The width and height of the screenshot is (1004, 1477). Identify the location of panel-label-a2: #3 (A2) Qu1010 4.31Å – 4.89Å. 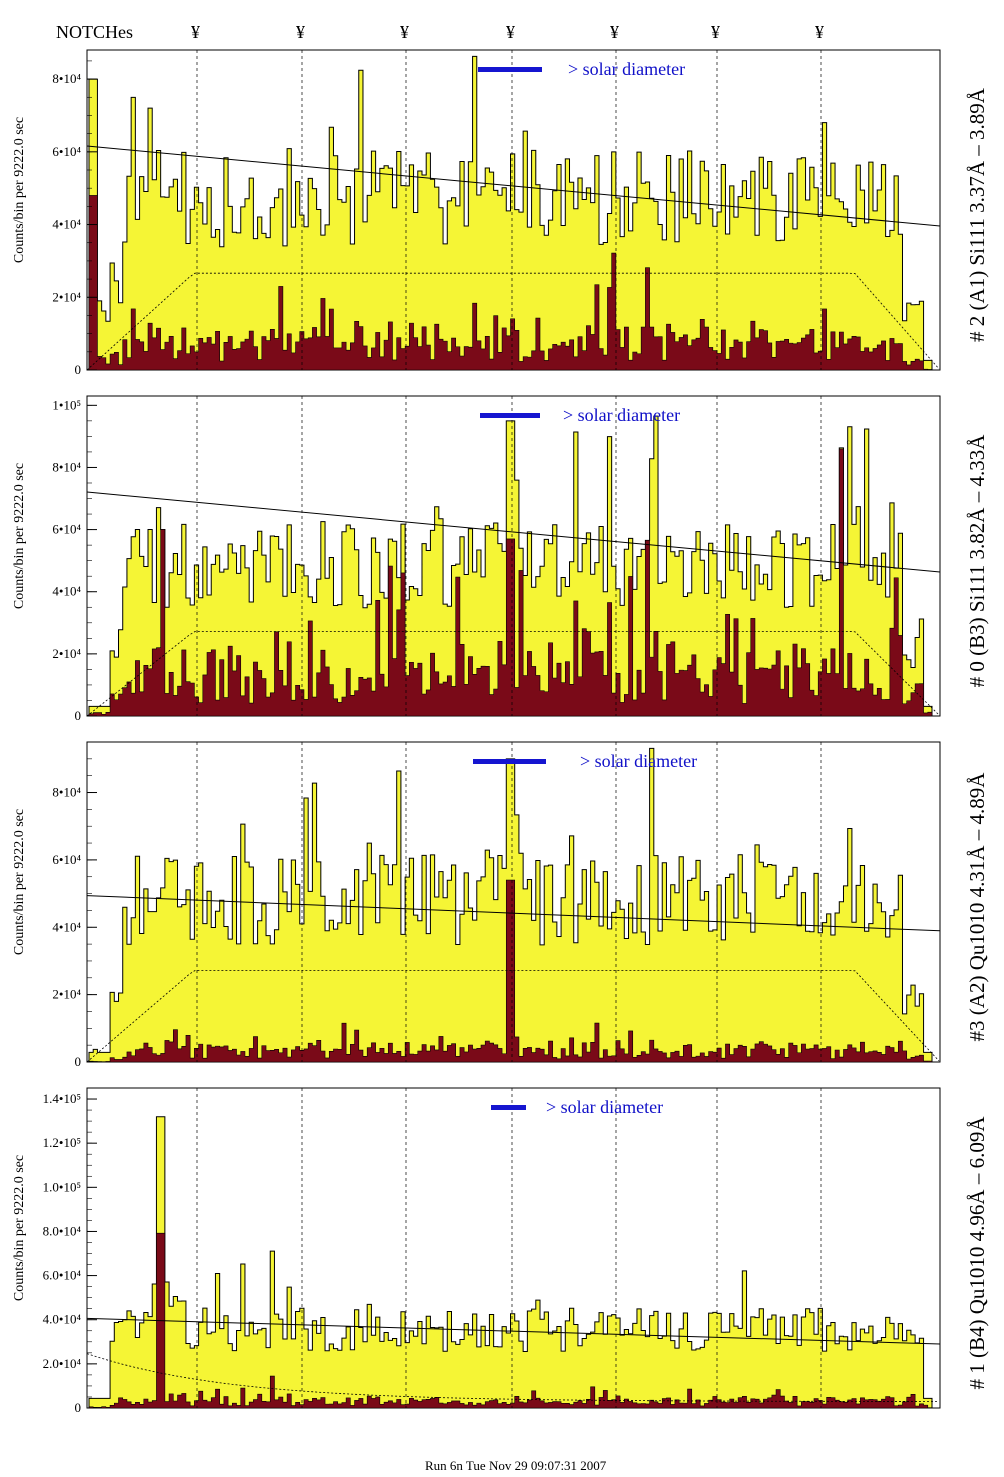
(977, 907).